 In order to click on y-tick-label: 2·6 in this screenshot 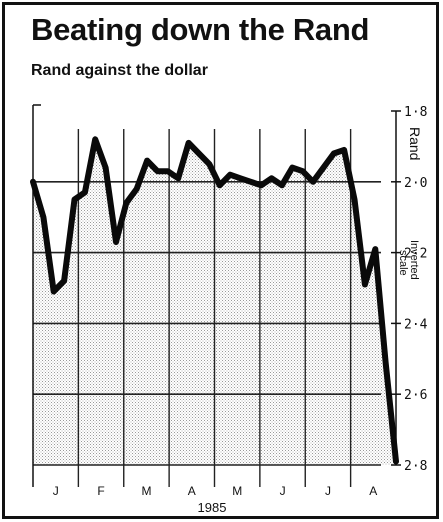, I will do `click(415, 395)`.